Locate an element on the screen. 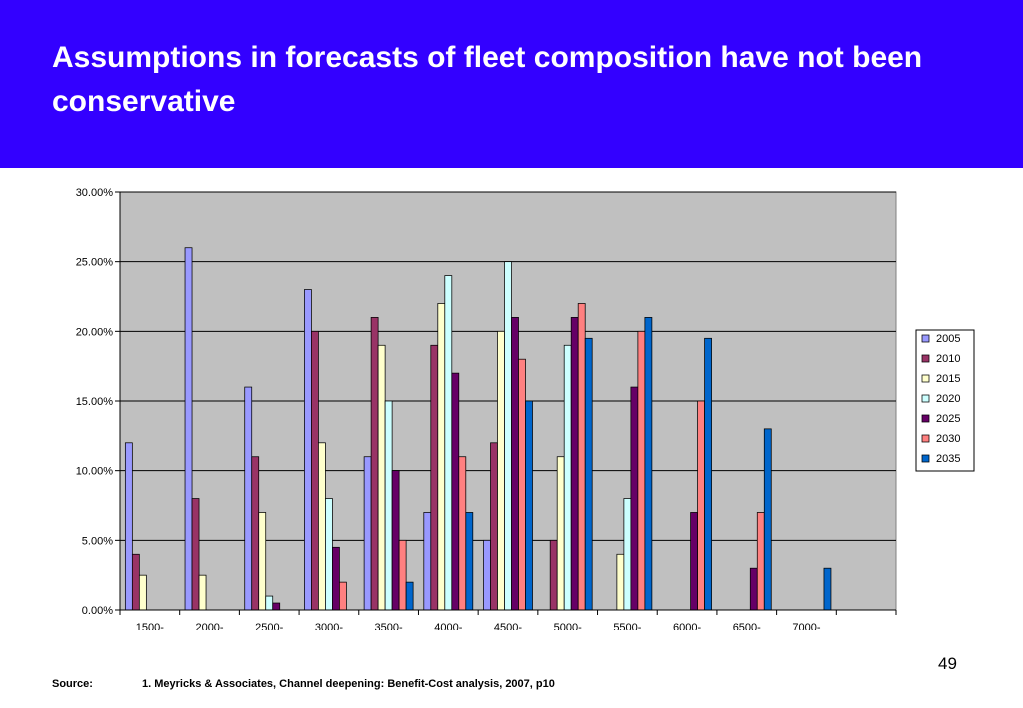  y-tick-label: 10.00% is located at coordinates (95, 472).